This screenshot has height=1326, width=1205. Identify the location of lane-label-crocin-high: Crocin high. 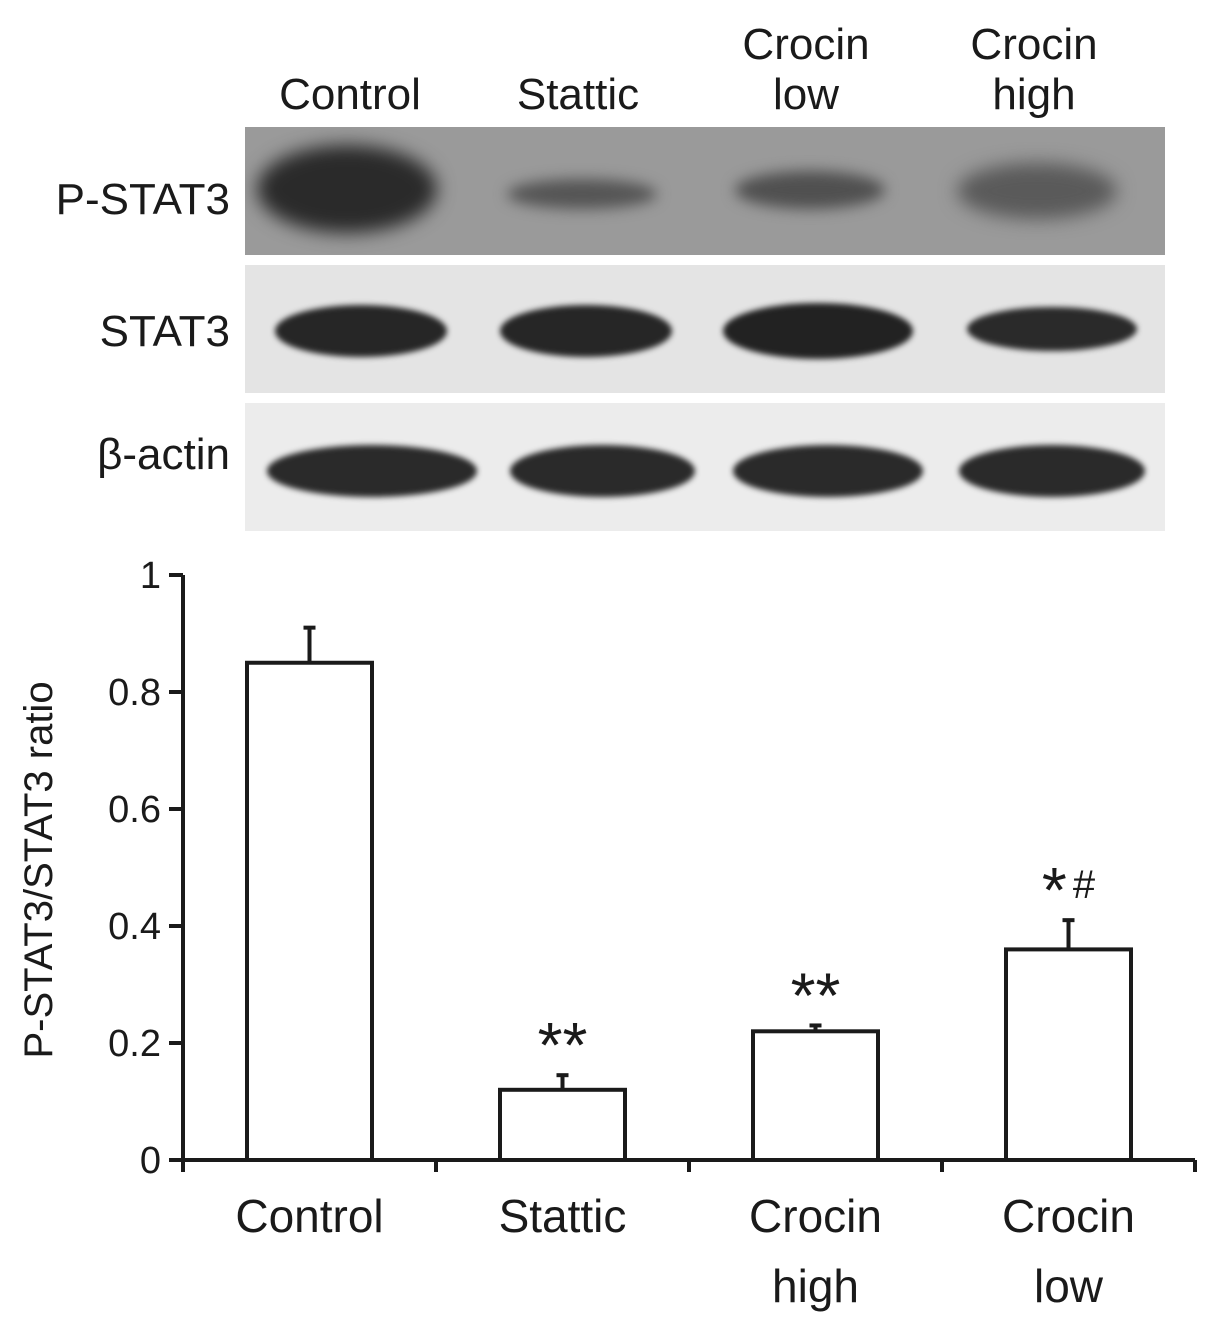
(1034, 70).